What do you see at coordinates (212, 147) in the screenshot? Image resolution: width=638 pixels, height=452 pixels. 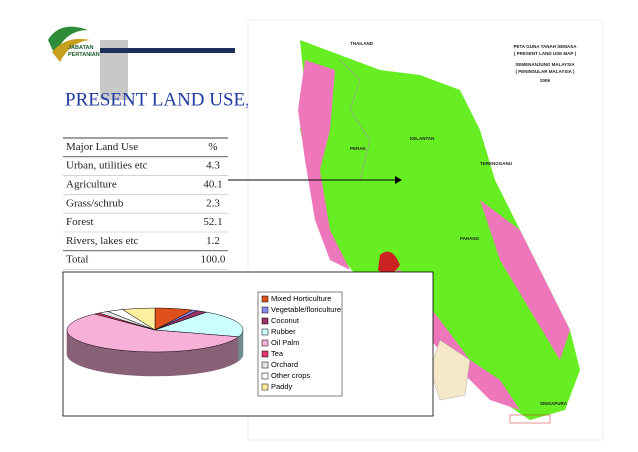 I see `cell: %` at bounding box center [212, 147].